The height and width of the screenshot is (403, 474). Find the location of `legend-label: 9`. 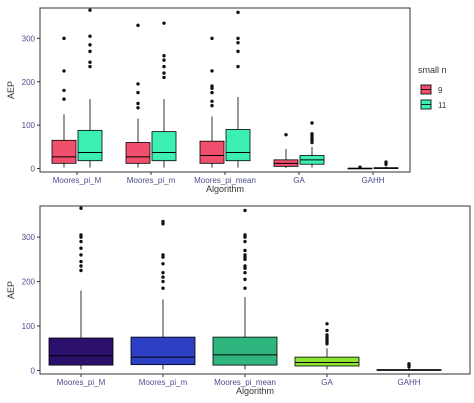

legend-label: 9 is located at coordinates (440, 90).